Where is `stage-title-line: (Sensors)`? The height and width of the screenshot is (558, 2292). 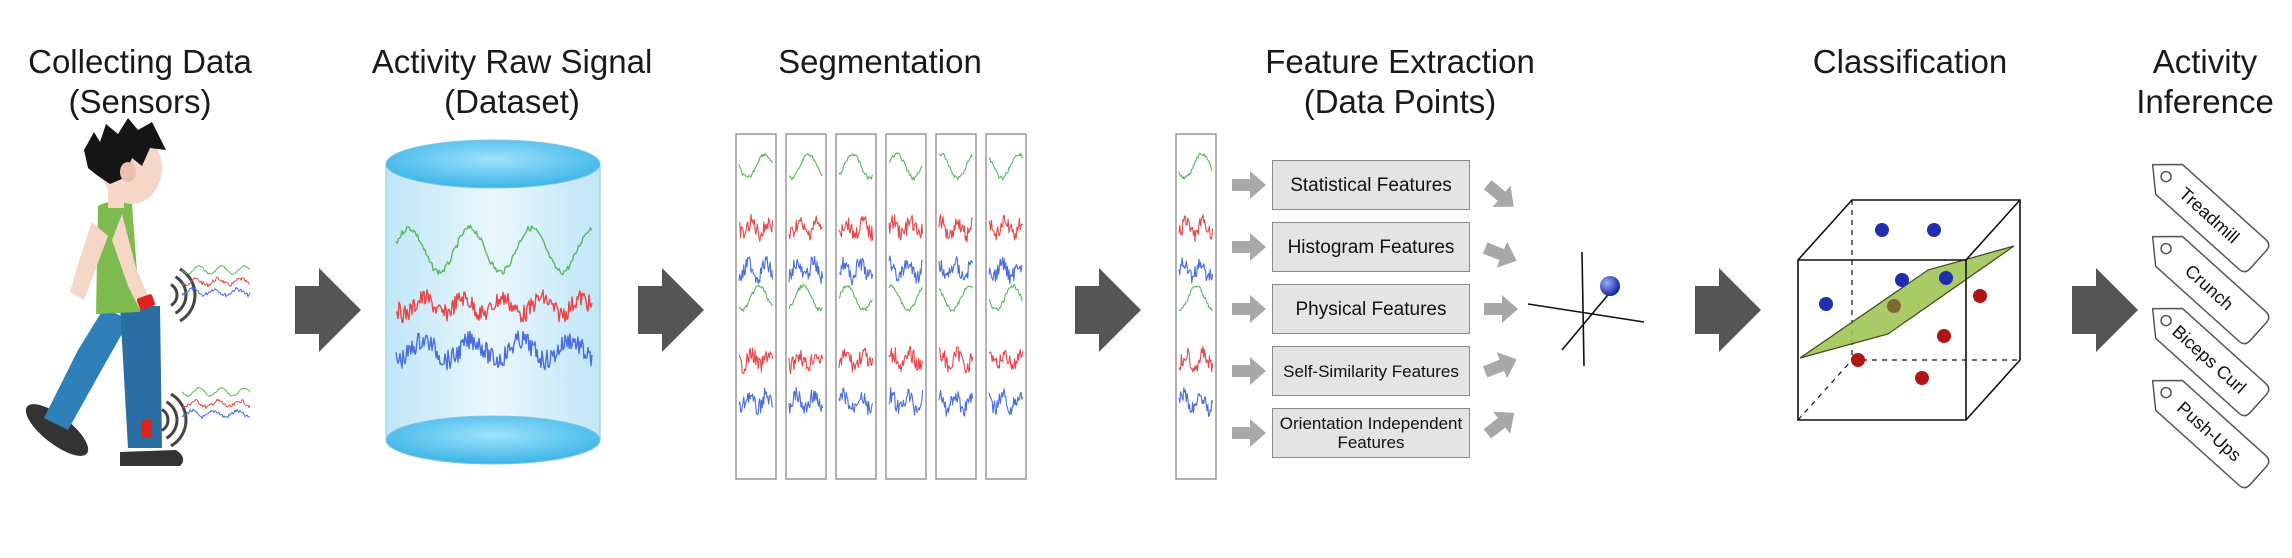 stage-title-line: (Sensors) is located at coordinates (140, 101).